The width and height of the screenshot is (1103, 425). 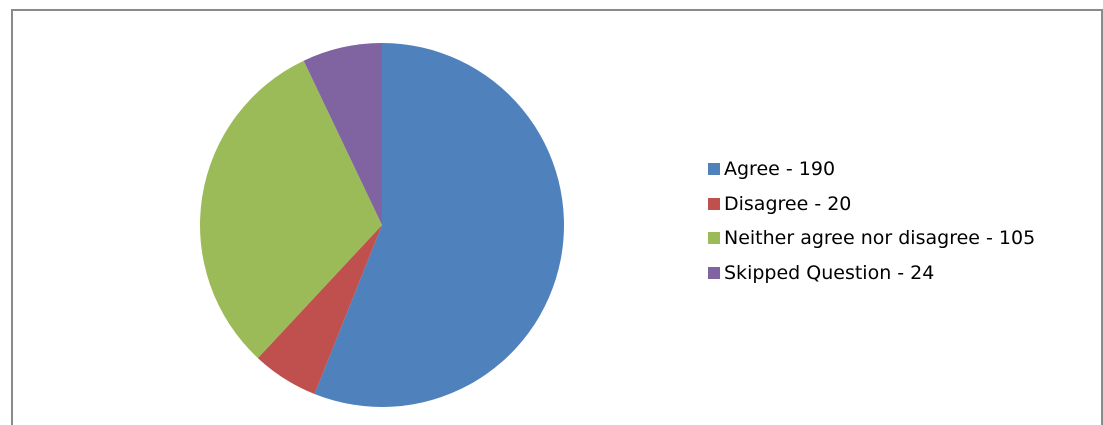 I want to click on pie-slice-neither-agree-nor-disagree, so click(x=291, y=209).